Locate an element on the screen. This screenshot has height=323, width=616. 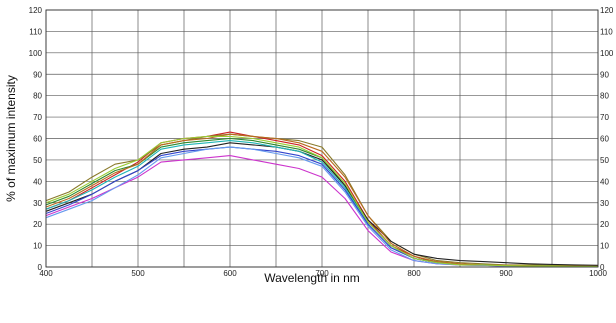
x-tick-label: 900 is located at coordinates (506, 273).